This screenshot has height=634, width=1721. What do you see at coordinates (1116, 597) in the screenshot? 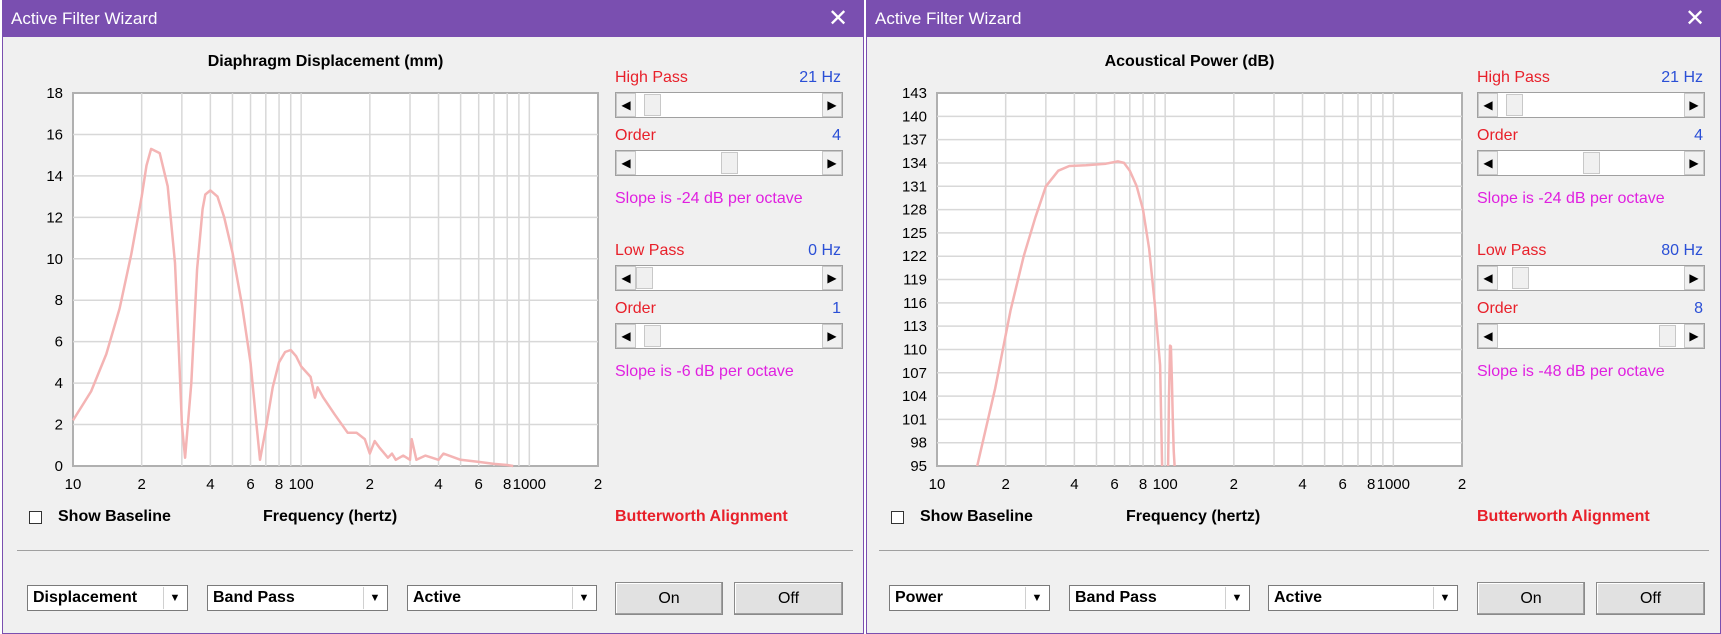
I see `filter-type-value: Band Pass` at bounding box center [1116, 597].